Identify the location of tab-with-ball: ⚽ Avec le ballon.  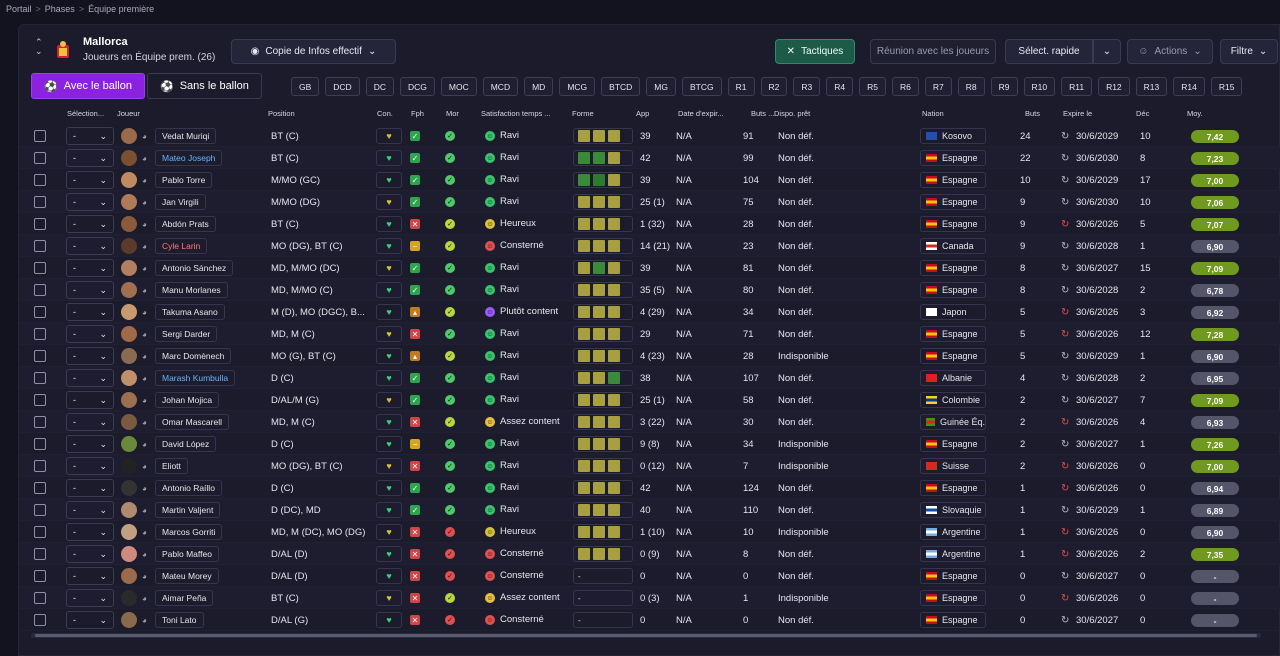
(88, 86).